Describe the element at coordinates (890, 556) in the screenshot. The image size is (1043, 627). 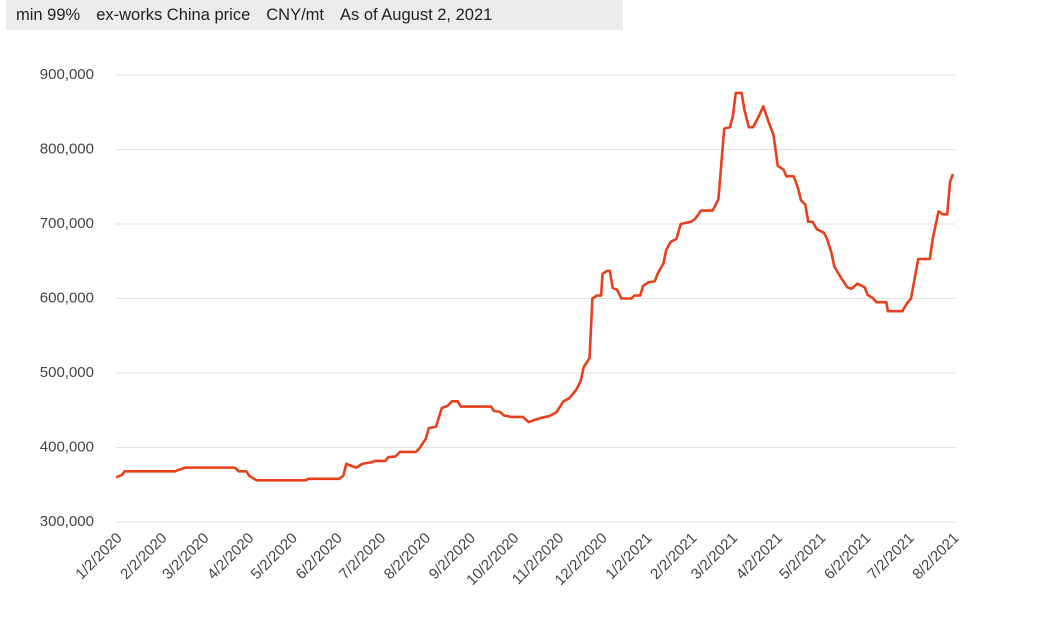
I see `x-tick-label: 7/2/2021` at that location.